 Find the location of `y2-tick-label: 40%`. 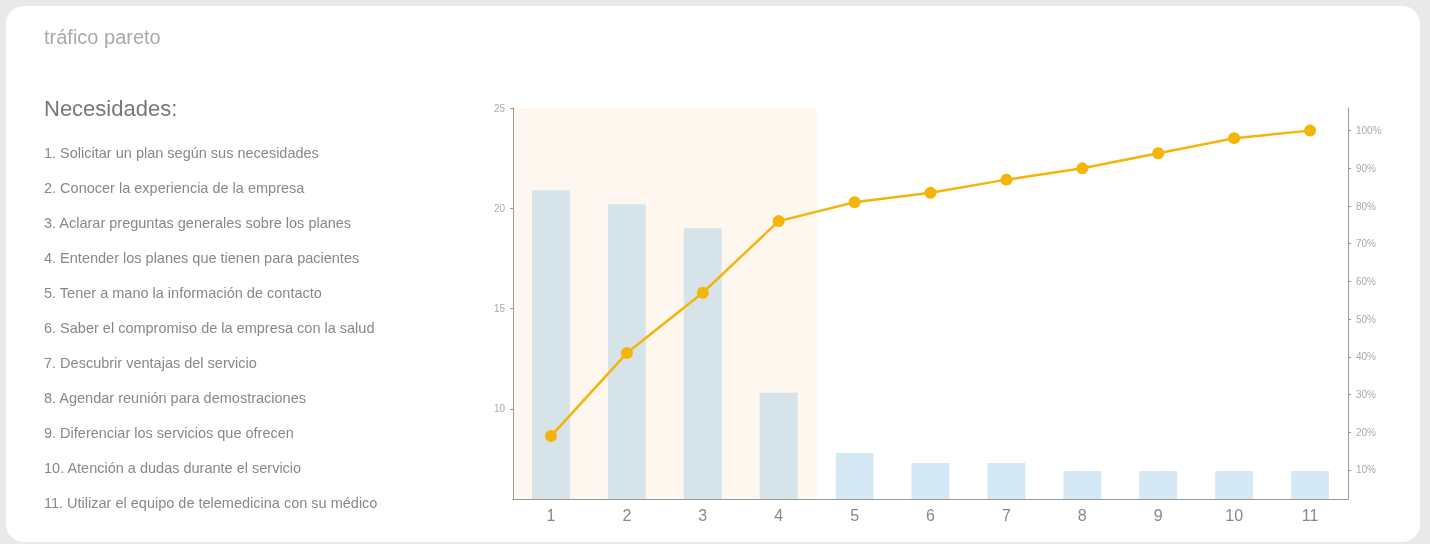

y2-tick-label: 40% is located at coordinates (1366, 357).